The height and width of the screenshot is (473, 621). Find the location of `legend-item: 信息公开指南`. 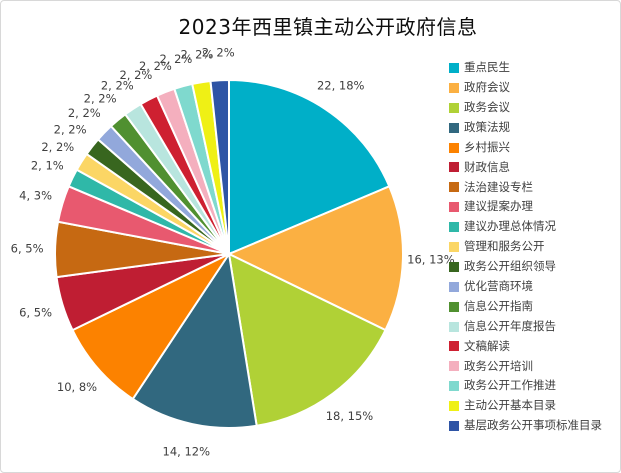

legend-item: 信息公开指南 is located at coordinates (525, 307).